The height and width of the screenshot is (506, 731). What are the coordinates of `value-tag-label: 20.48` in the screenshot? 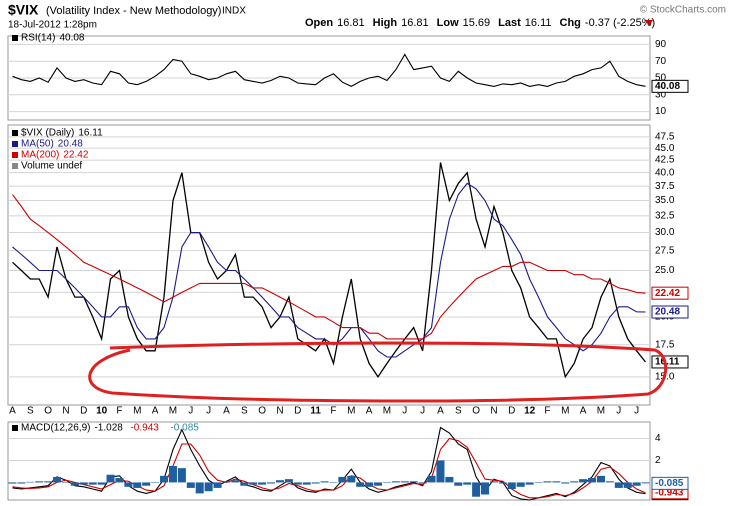 It's located at (667, 312).